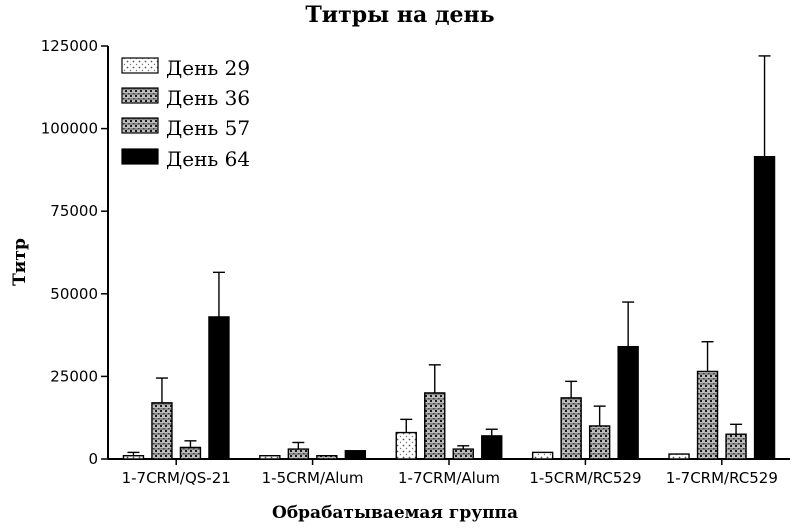 The width and height of the screenshot is (800, 529). I want to click on x-tick-label: 1-5CRM/RC529, so click(585, 478).